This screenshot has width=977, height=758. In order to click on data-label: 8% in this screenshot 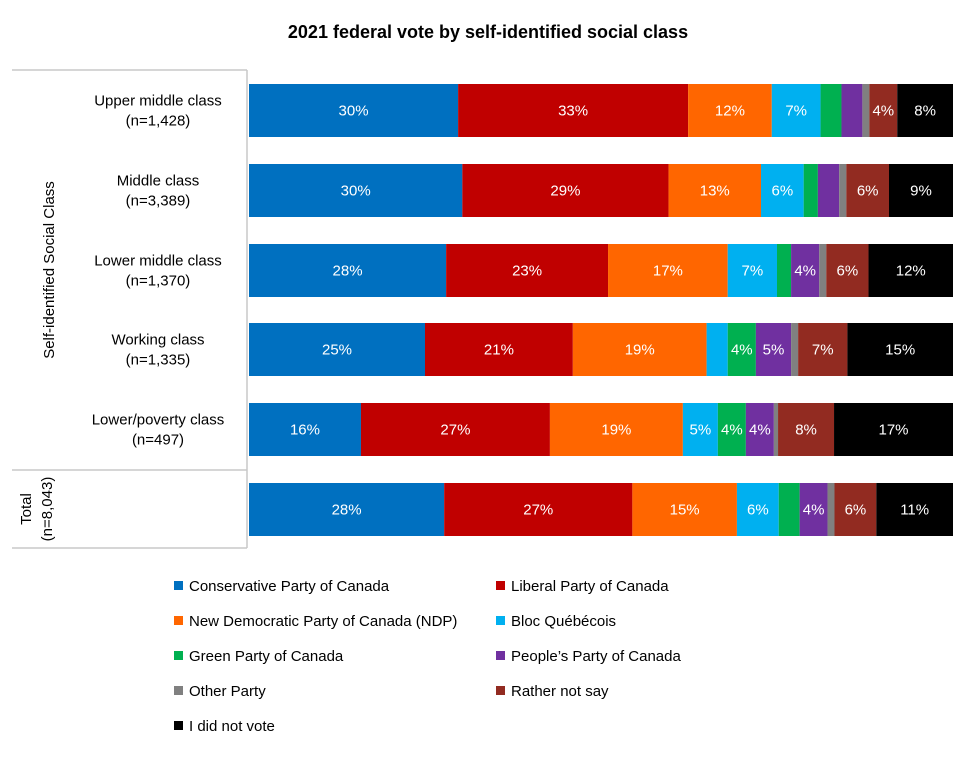, I will do `click(806, 430)`.